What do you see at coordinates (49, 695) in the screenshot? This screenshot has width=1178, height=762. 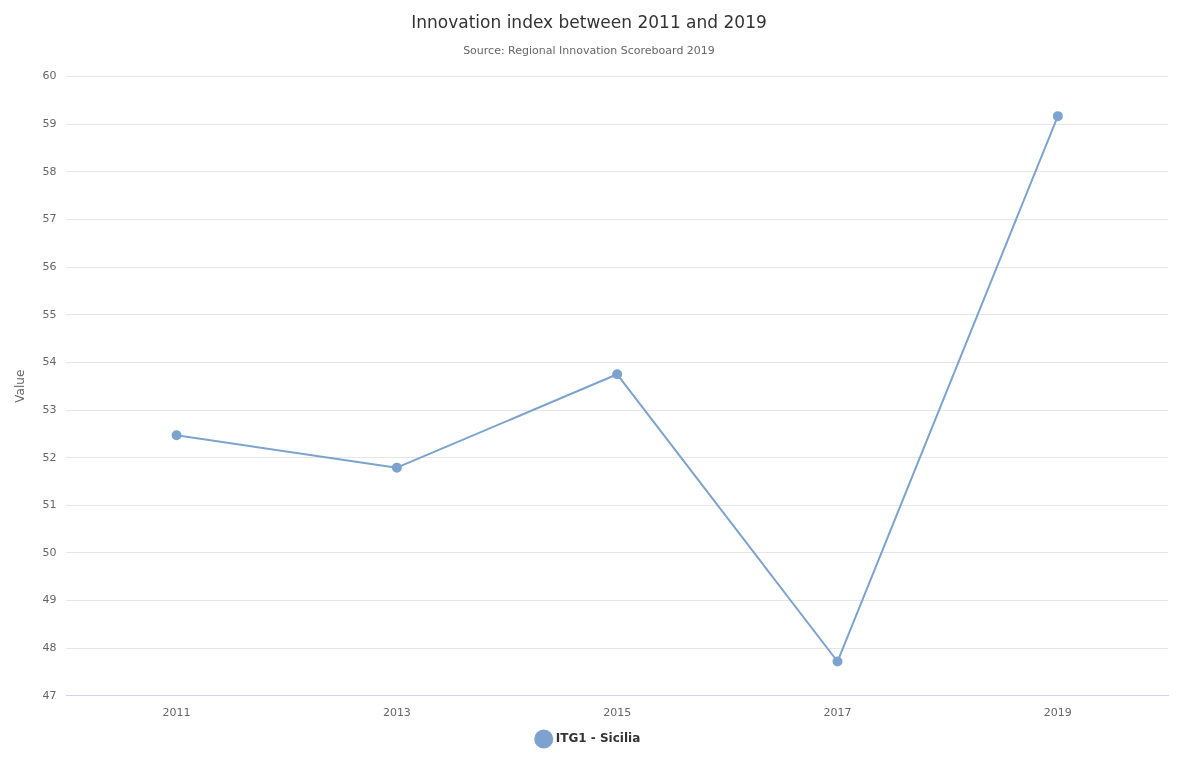 I see `y-tick-label: 47` at bounding box center [49, 695].